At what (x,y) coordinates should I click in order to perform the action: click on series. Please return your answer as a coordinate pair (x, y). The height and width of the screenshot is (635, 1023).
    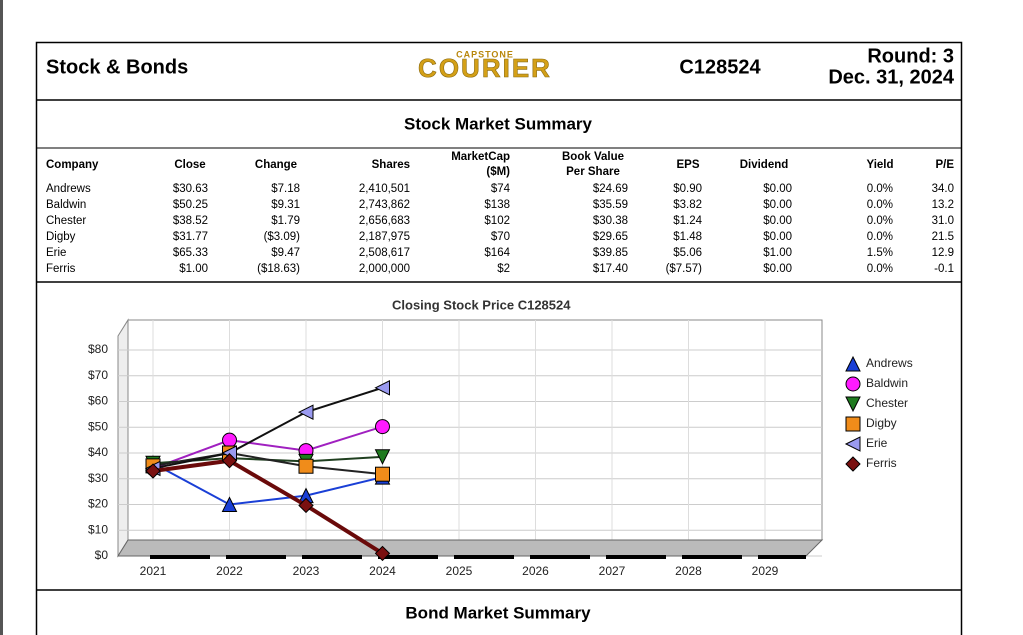
    Looking at the image, I should click on (503, 507).